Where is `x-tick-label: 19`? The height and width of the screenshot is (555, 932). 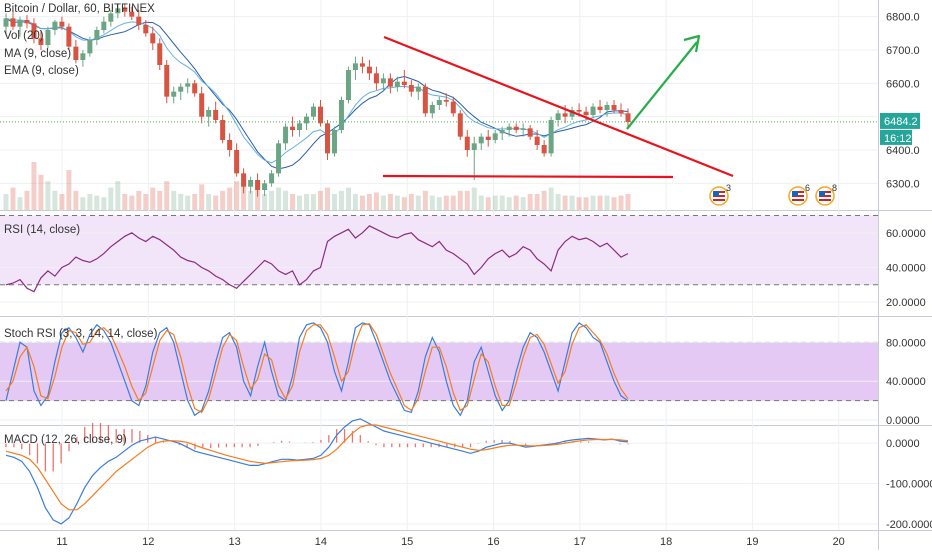 x-tick-label: 19 is located at coordinates (752, 542).